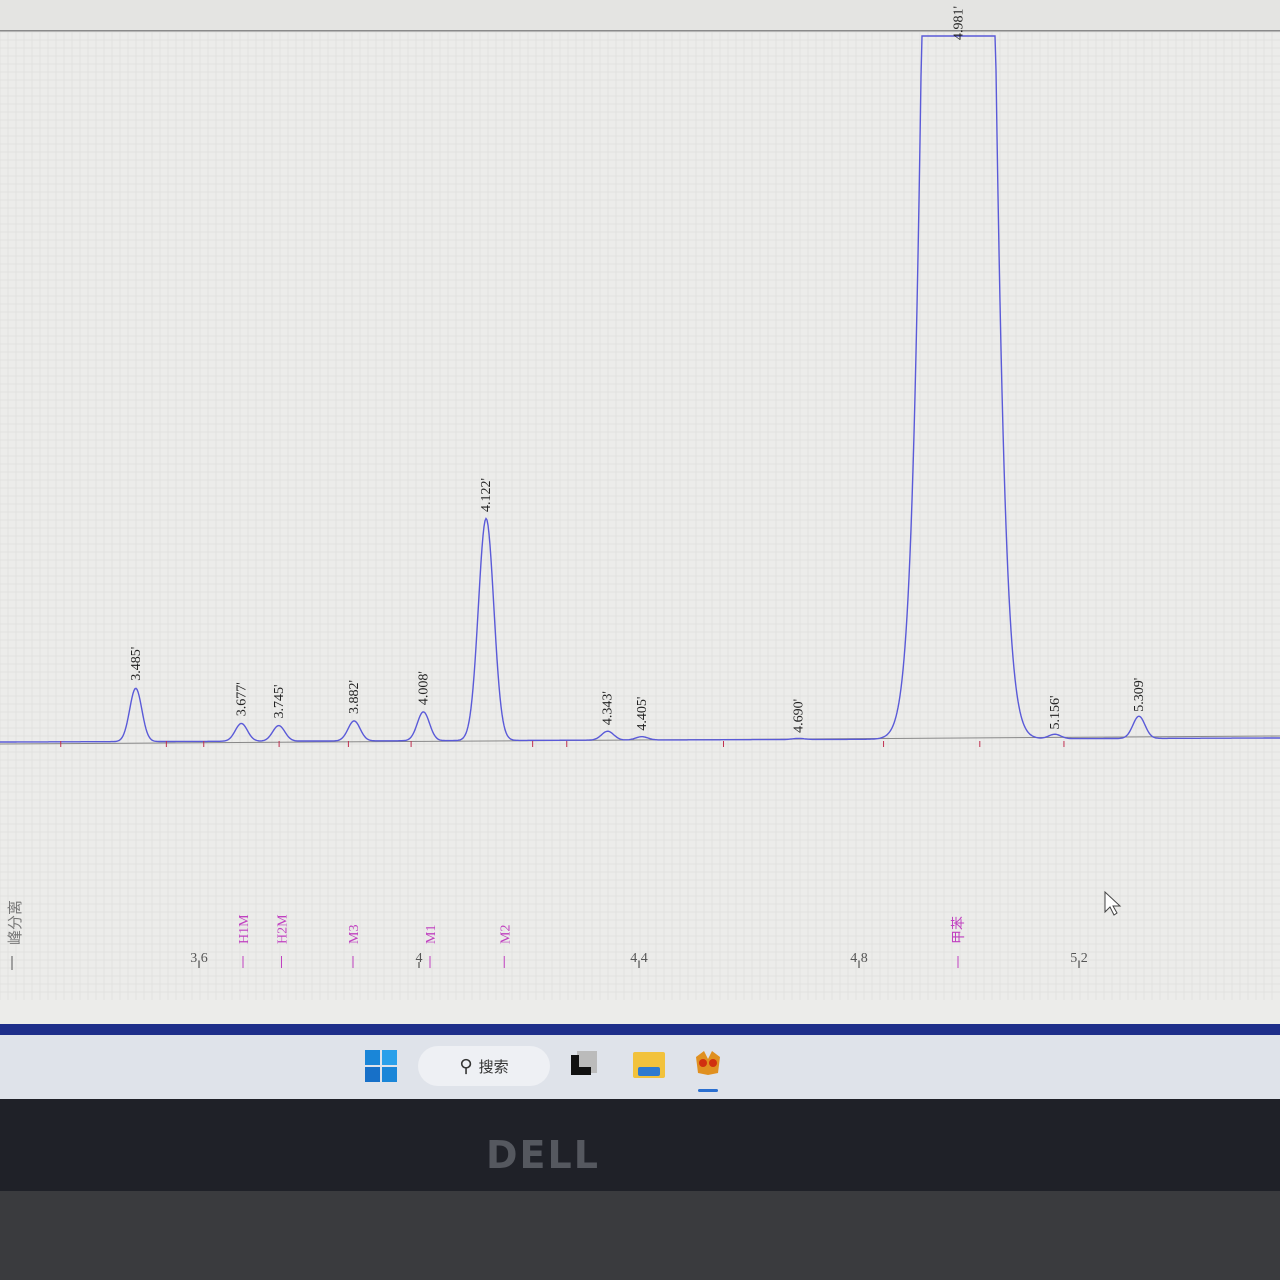  Describe the element at coordinates (1079, 958) in the screenshot. I see `x-tick-label: 5.2` at that location.